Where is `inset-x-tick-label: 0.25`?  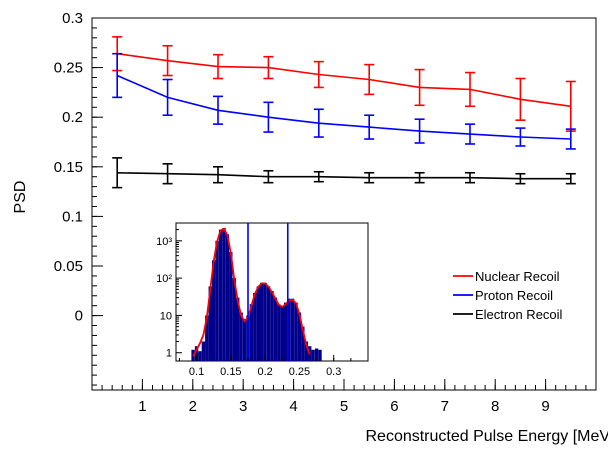
inset-x-tick-label: 0.25 is located at coordinates (299, 372).